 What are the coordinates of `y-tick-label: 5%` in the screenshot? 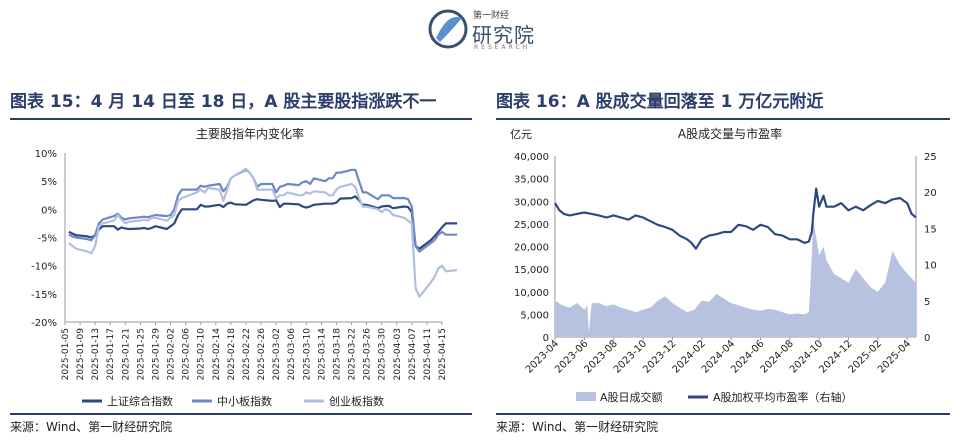 It's located at (49, 182).